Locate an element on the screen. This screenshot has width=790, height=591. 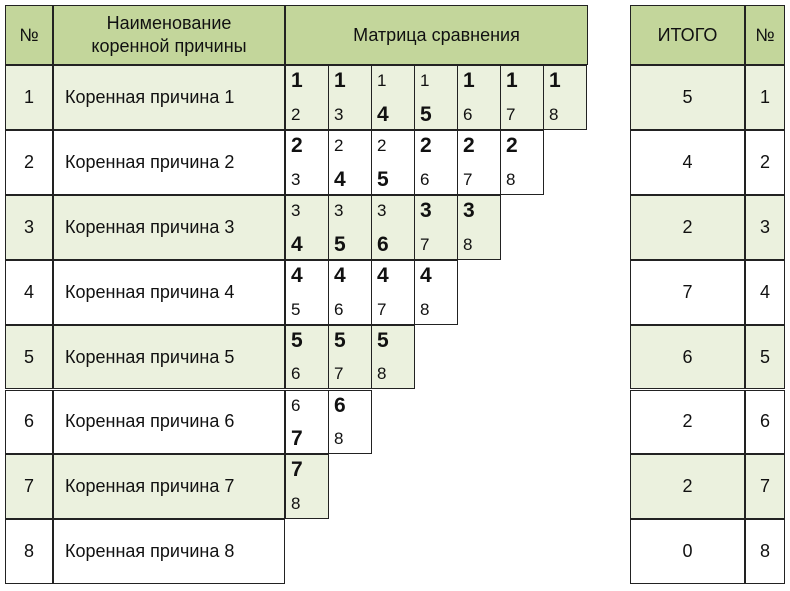
rank-value: 5 is located at coordinates (764, 356).